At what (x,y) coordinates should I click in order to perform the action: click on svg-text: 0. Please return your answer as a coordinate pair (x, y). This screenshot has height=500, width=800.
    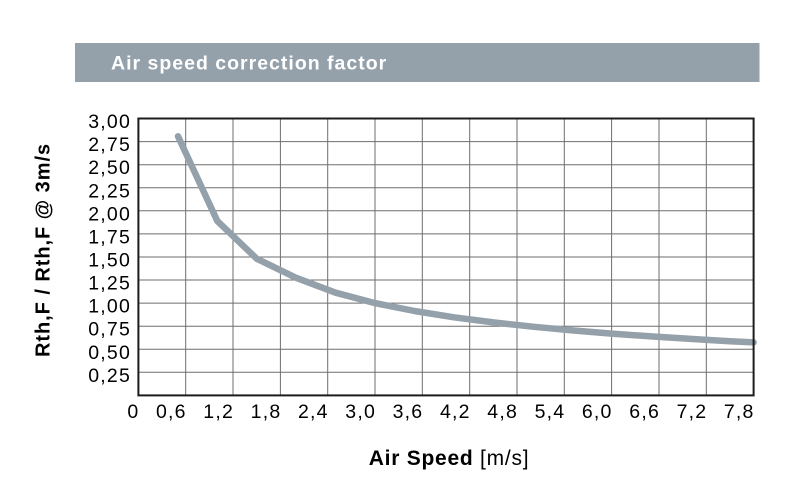
    Looking at the image, I should click on (133, 412).